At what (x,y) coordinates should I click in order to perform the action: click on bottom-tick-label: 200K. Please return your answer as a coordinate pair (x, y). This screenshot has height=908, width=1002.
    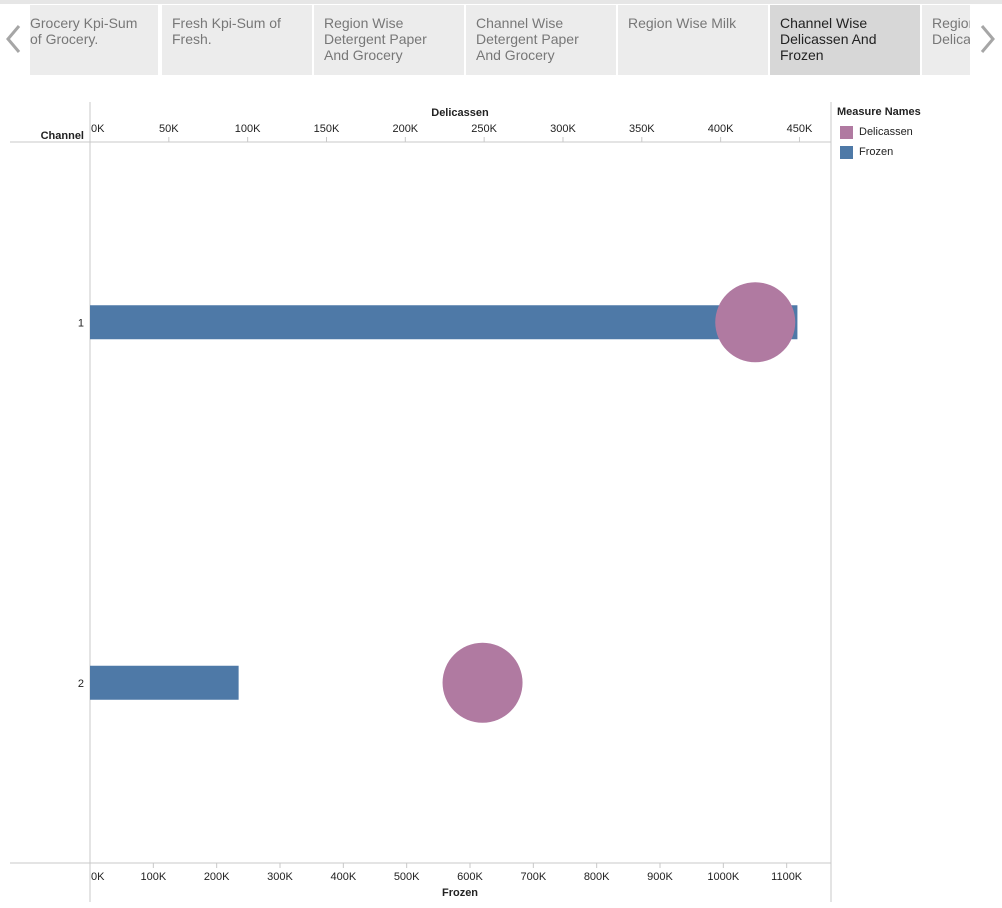
    Looking at the image, I should click on (217, 877).